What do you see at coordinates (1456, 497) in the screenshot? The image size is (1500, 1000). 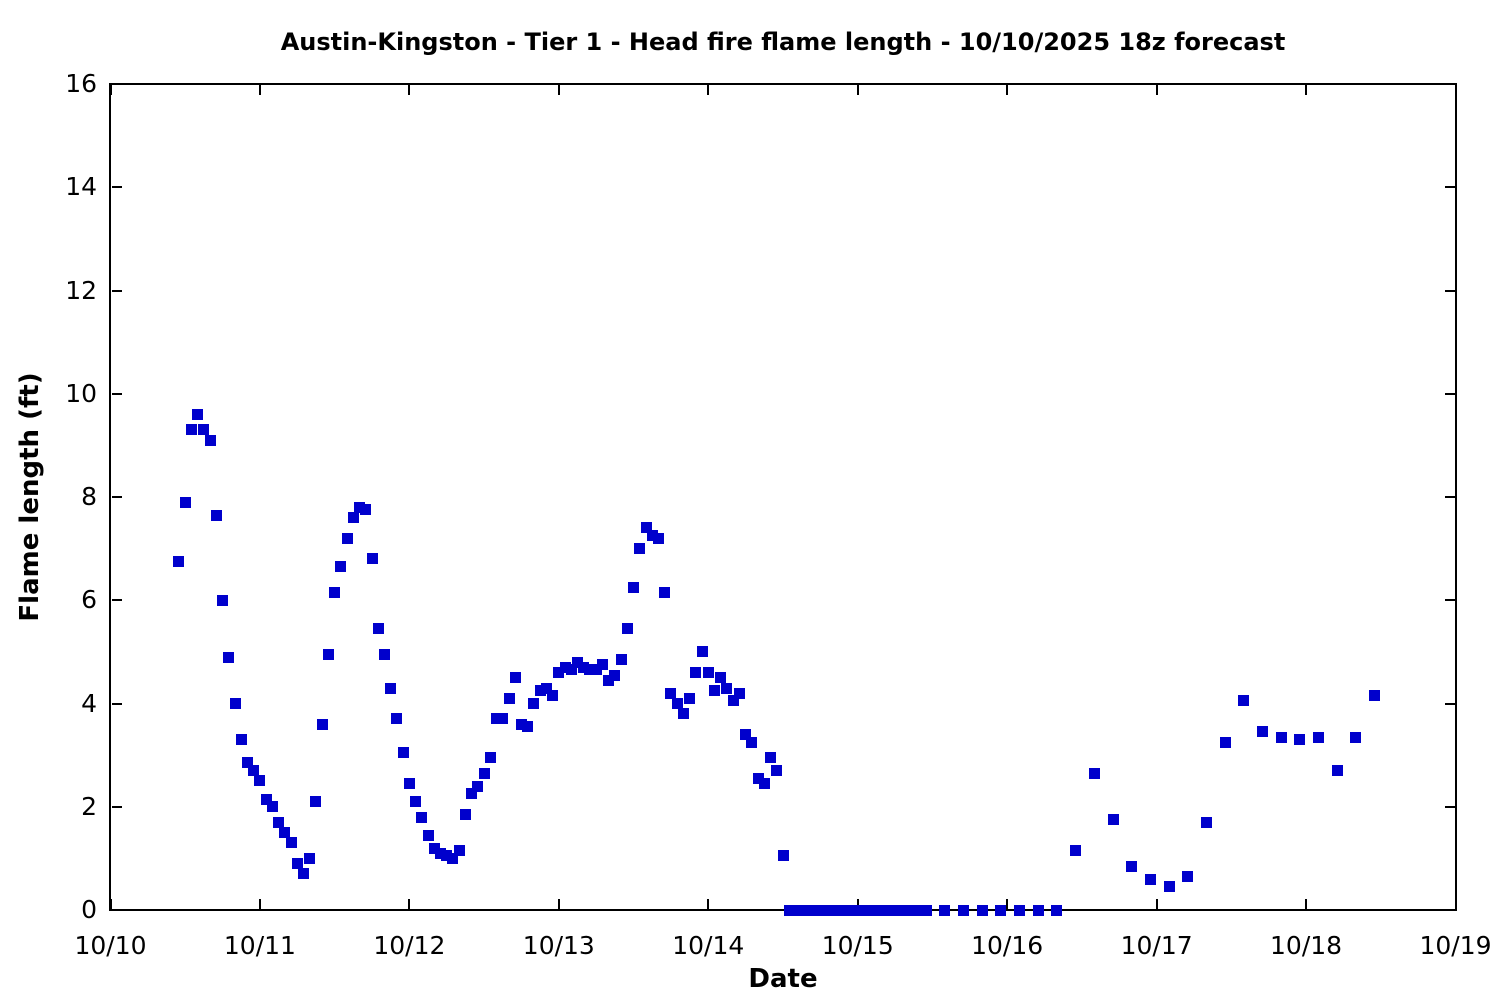 I see `plot-border-right` at bounding box center [1456, 497].